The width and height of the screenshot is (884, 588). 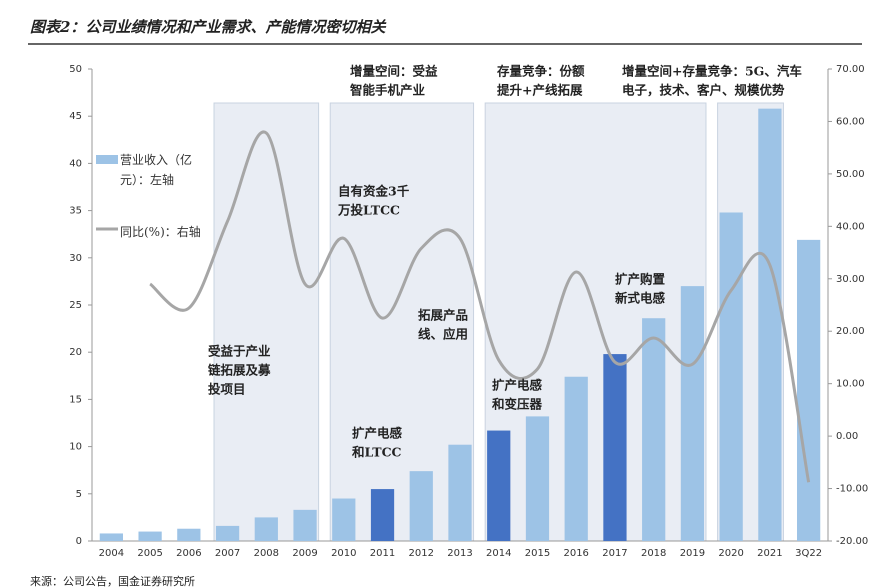 What do you see at coordinates (160, 232) in the screenshot?
I see `legend-label: 同比(%)：右轴` at bounding box center [160, 232].